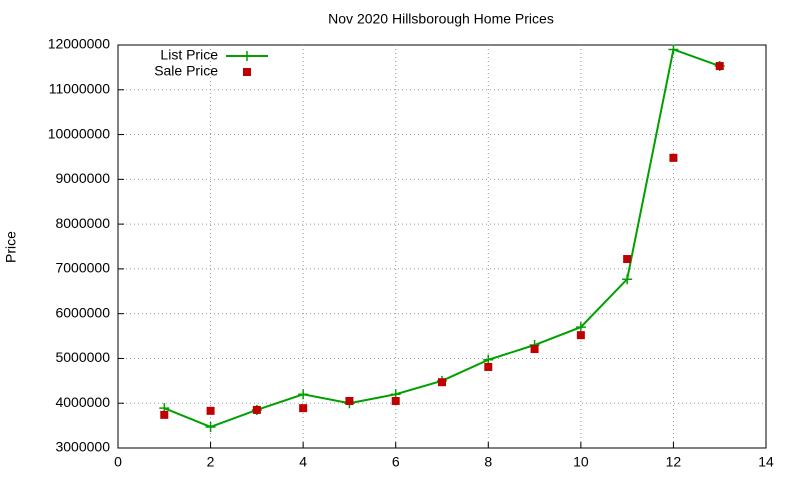 The image size is (800, 480). What do you see at coordinates (82, 357) in the screenshot?
I see `y-tick-label: 5000000` at bounding box center [82, 357].